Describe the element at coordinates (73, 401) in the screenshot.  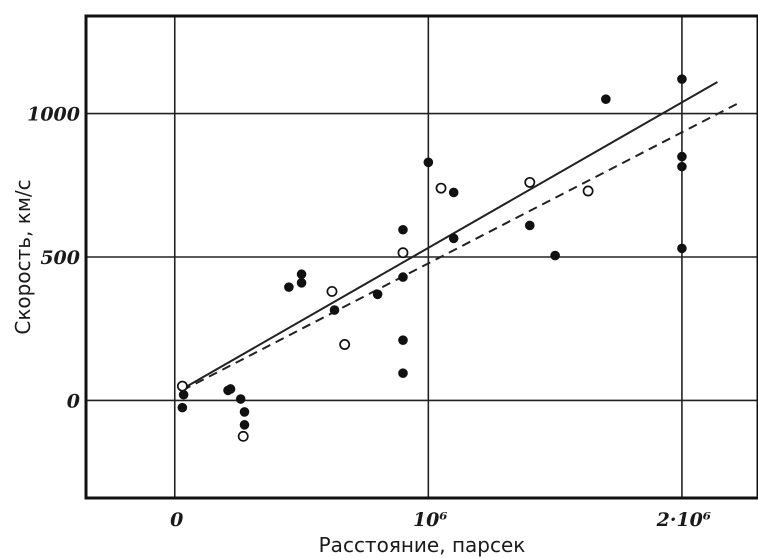
I see `y-tick-label: 0` at that location.